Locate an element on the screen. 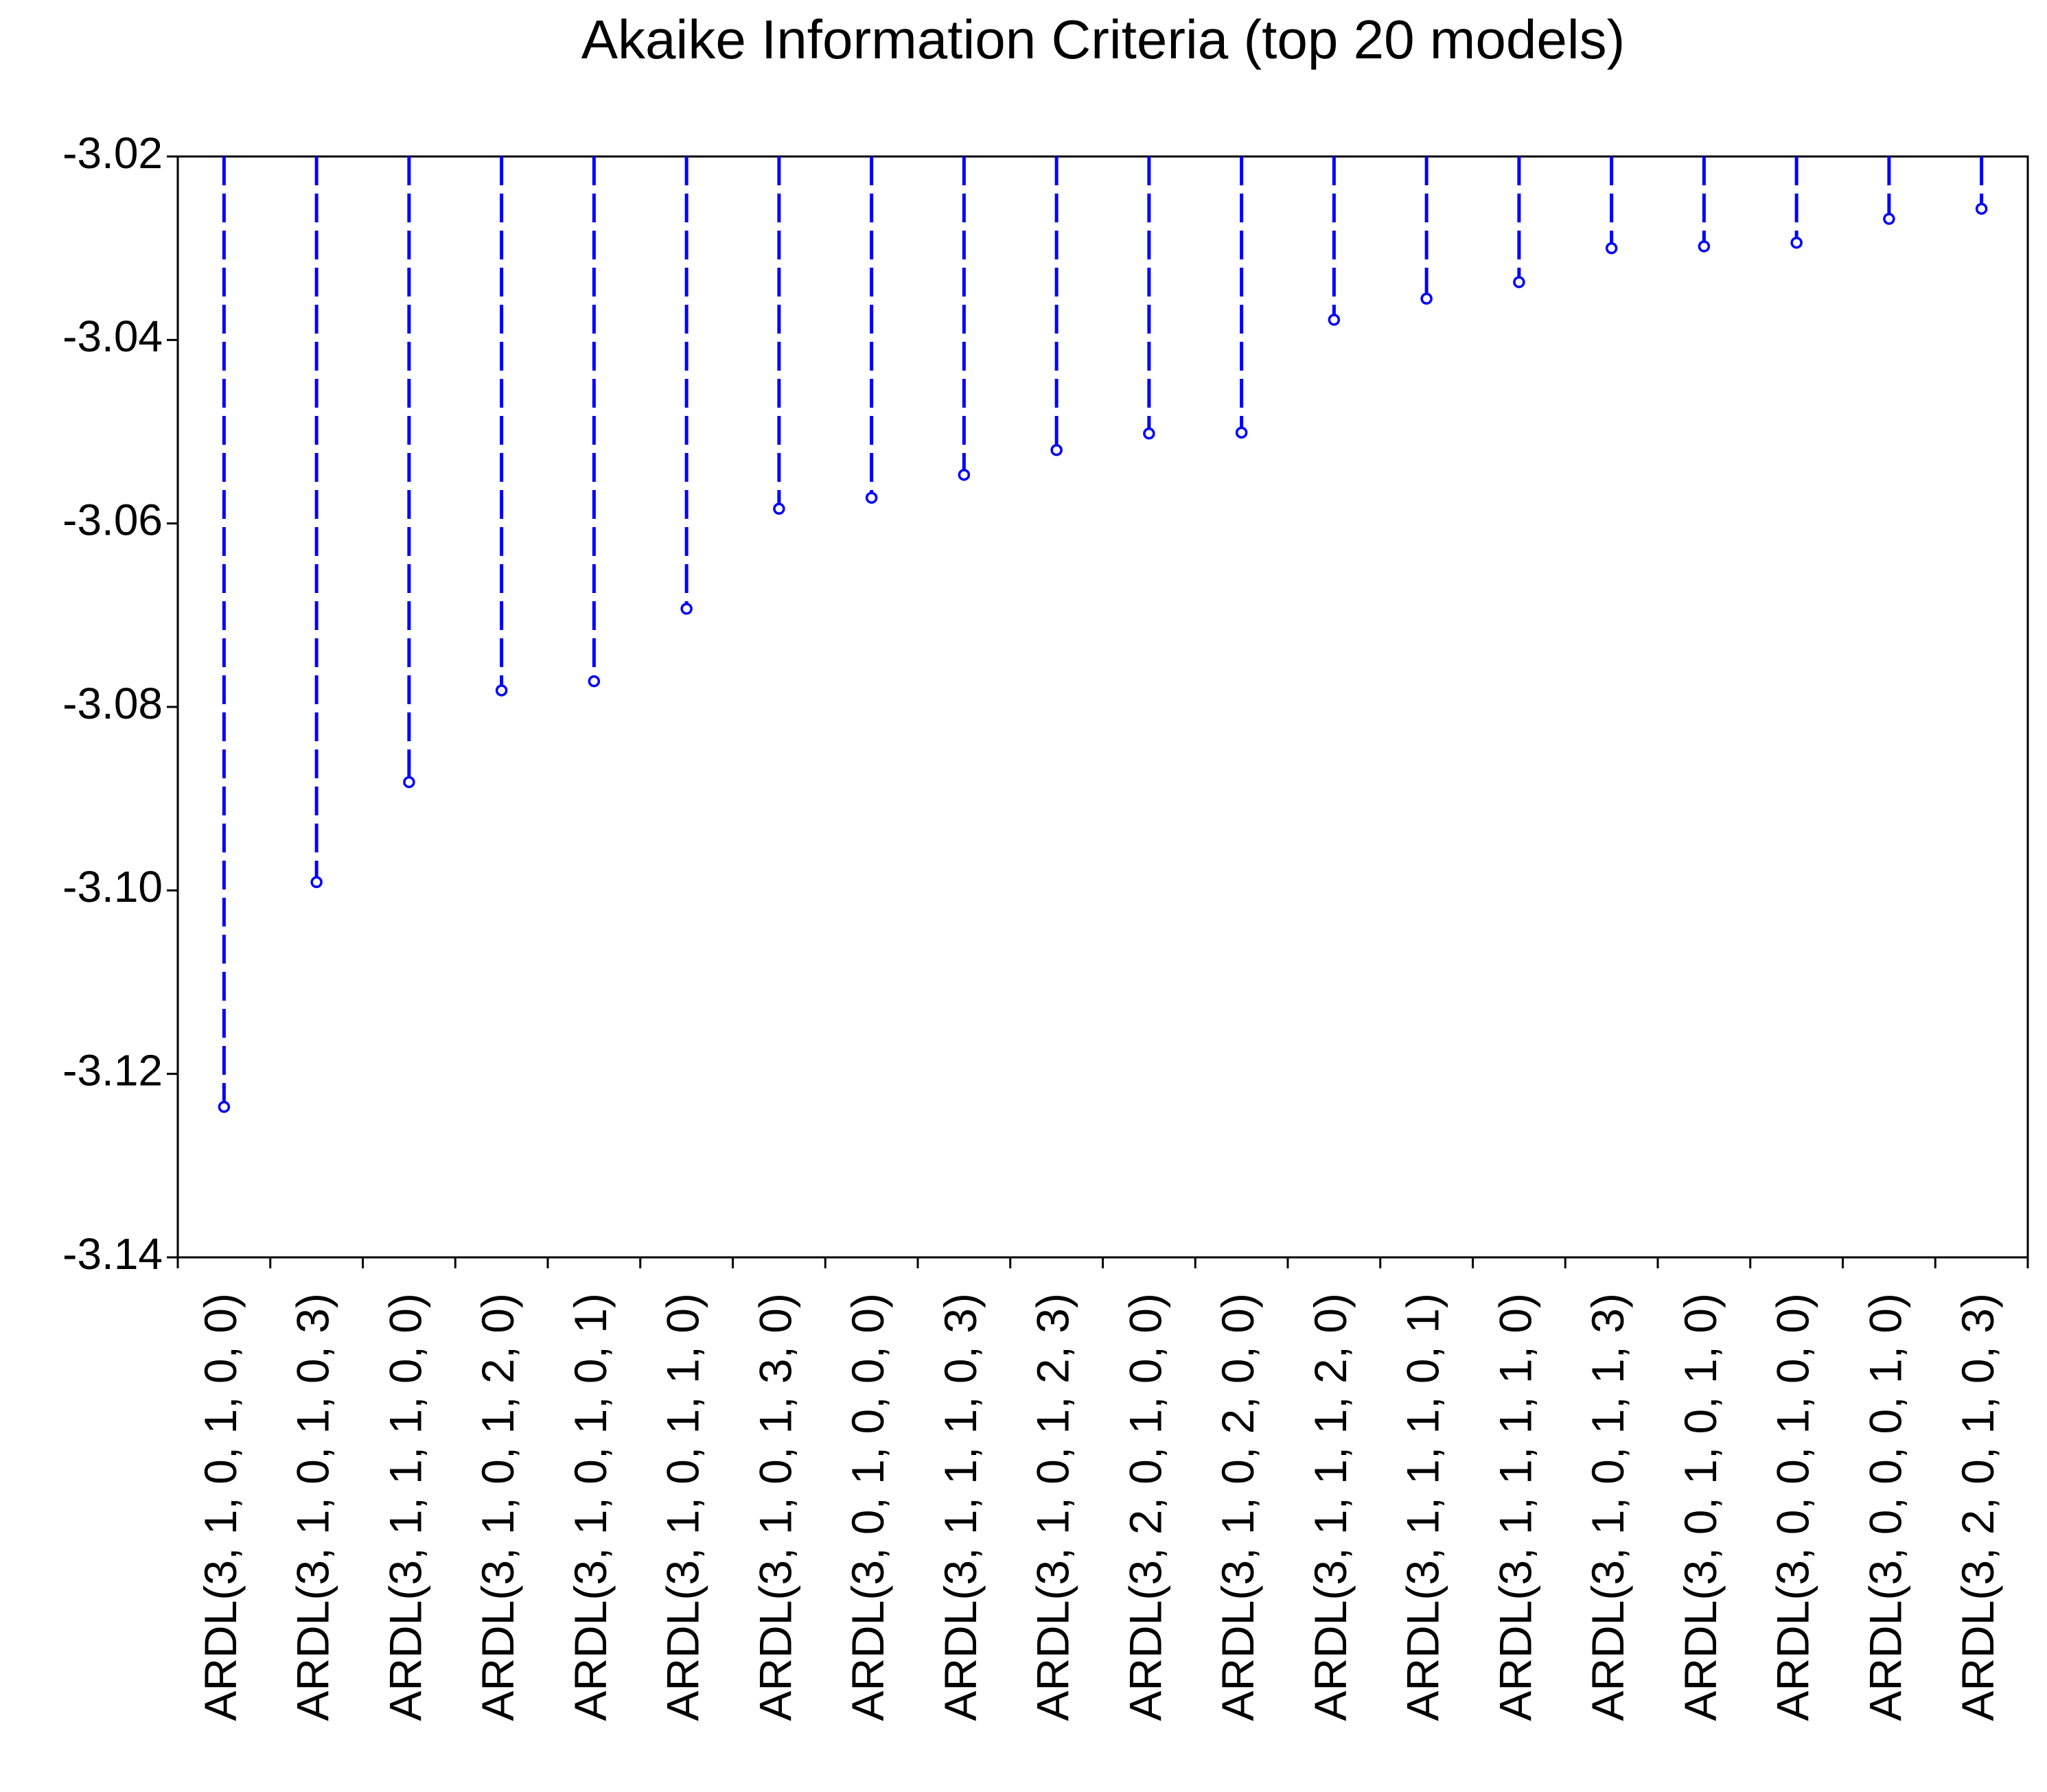  y-tick-label: -3.04 is located at coordinates (112, 336).